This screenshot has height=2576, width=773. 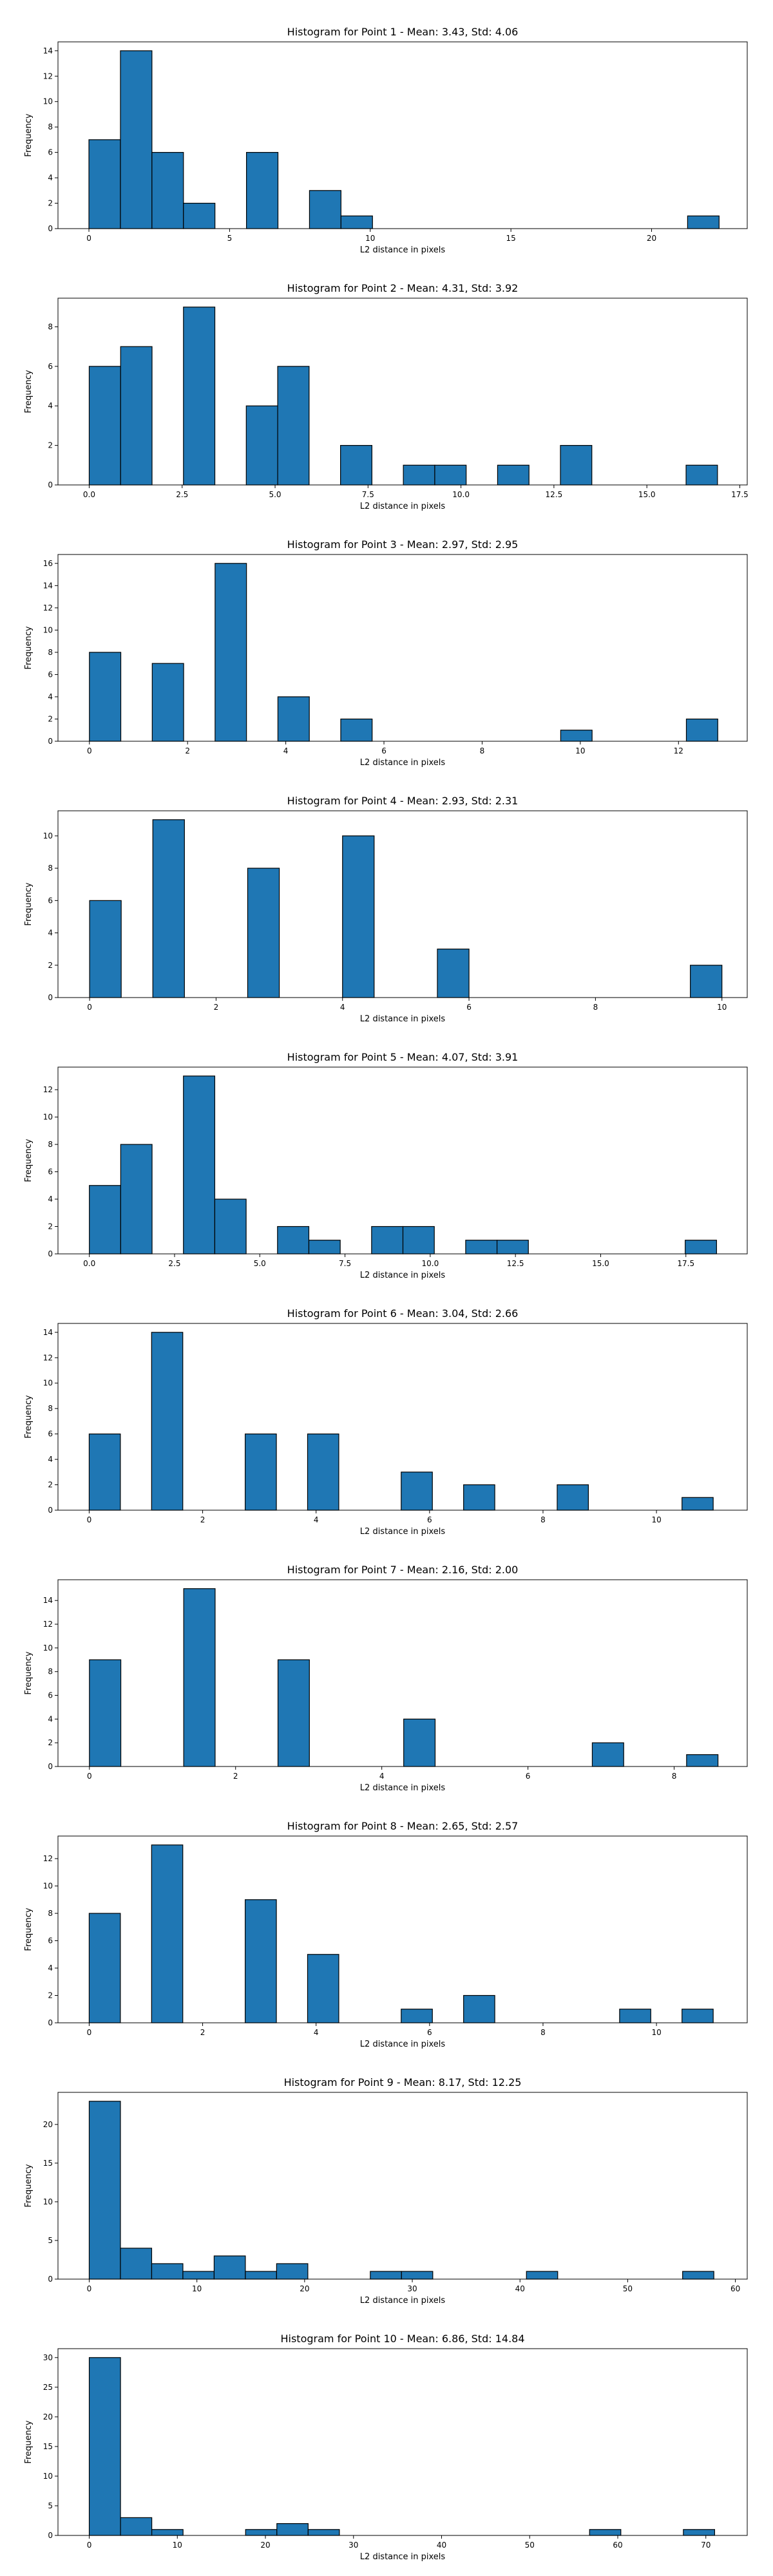 What do you see at coordinates (202, 2033) in the screenshot?
I see `x-tick-label: 2` at bounding box center [202, 2033].